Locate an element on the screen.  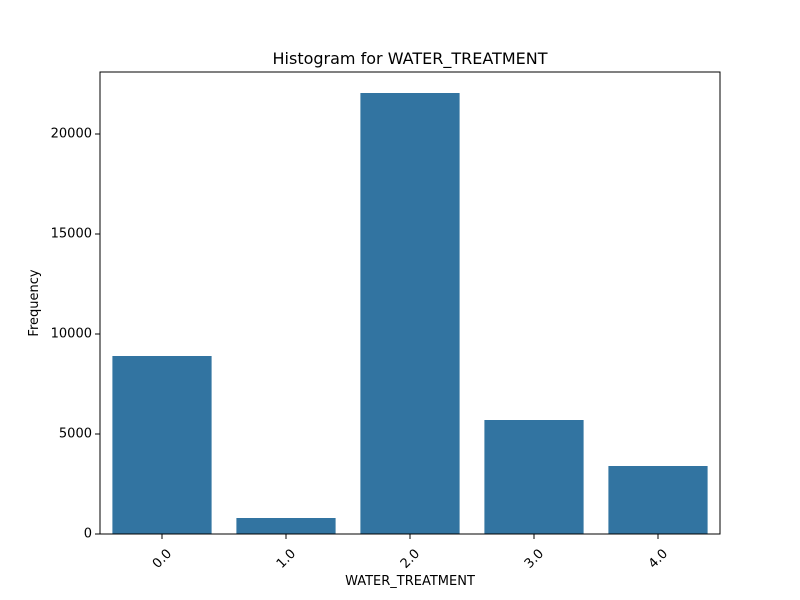
x-tick-label: 2.0 is located at coordinates (410, 558).